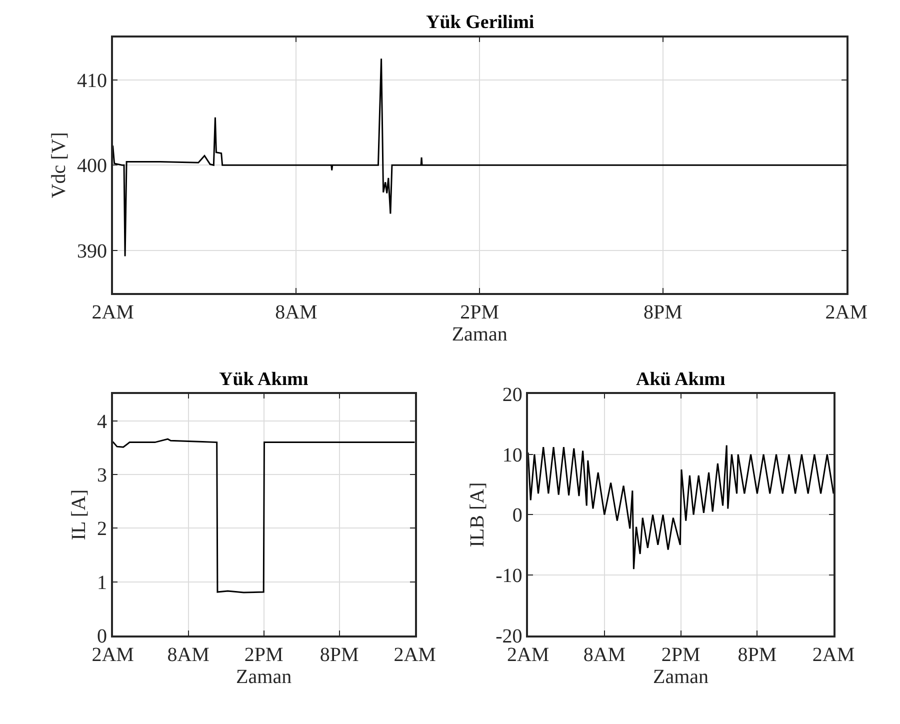  I want to click on y-tick-label: 410, so click(92, 81).